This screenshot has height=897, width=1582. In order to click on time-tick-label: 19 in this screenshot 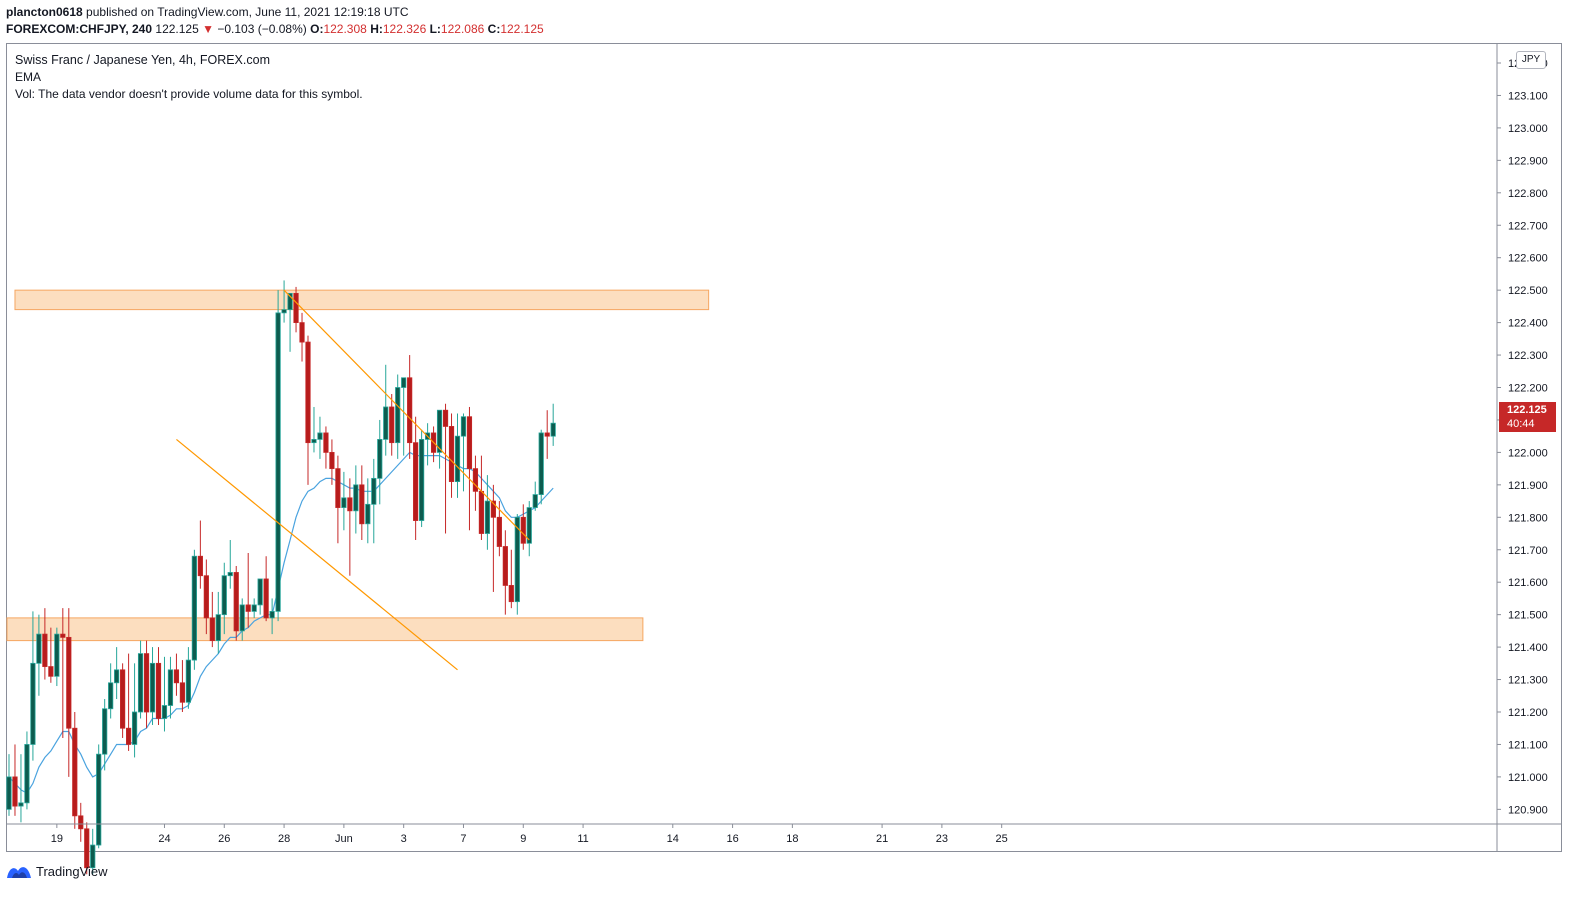, I will do `click(57, 839)`.